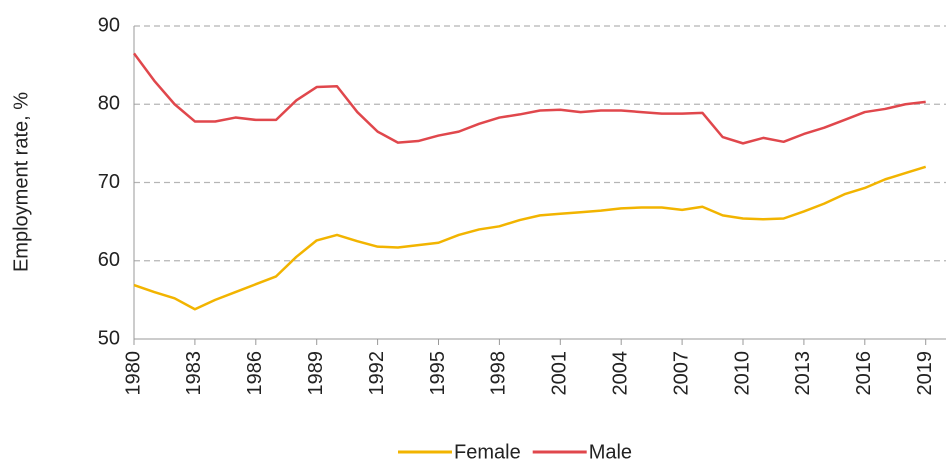 This screenshot has width=946, height=473. Describe the element at coordinates (316, 373) in the screenshot. I see `x-tick-label: 1989` at that location.